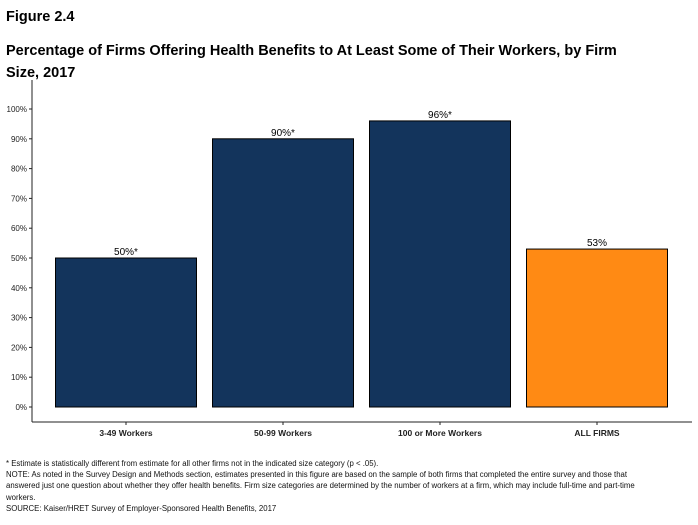 Image resolution: width=698 pixels, height=525 pixels. Describe the element at coordinates (440, 433) in the screenshot. I see `x-category-label: 100 or More Workers` at that location.